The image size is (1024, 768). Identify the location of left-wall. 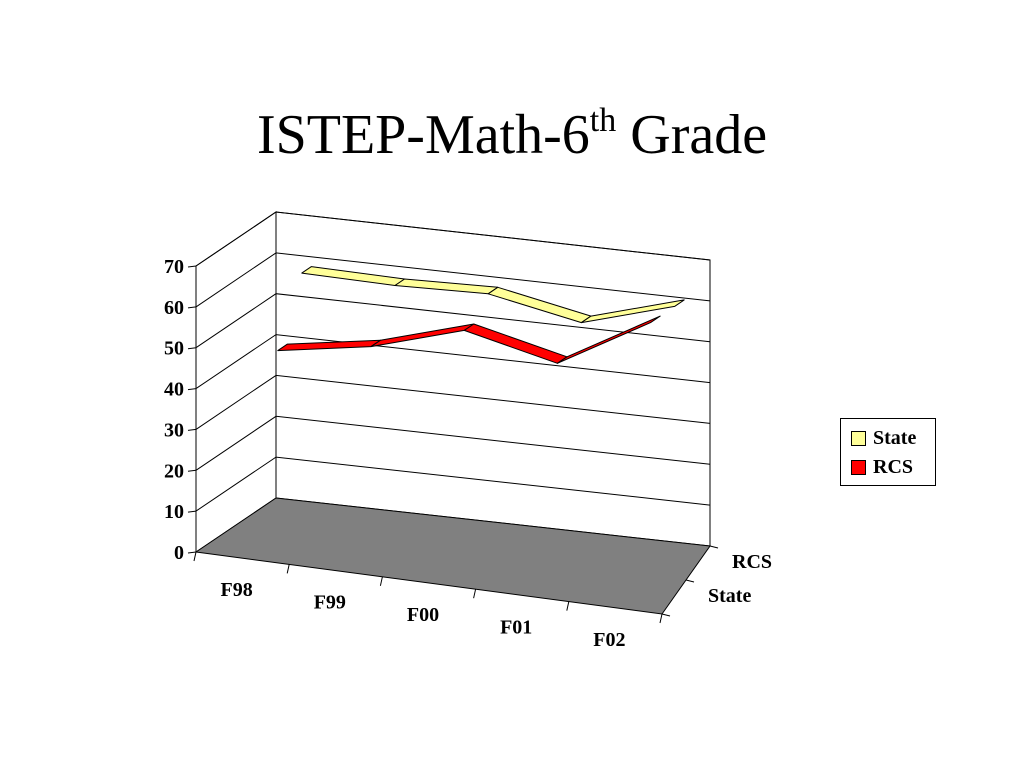
(236, 382).